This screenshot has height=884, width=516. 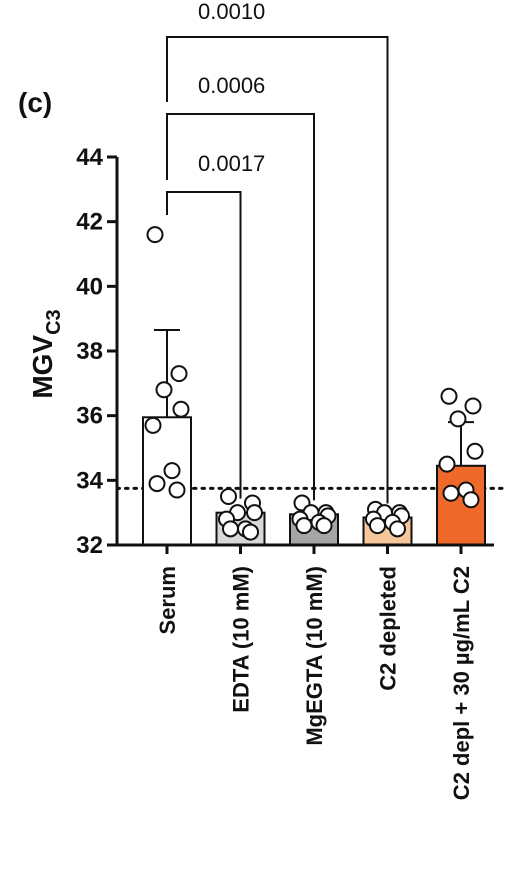 I want to click on y-tick-label: 42, so click(x=89, y=222).